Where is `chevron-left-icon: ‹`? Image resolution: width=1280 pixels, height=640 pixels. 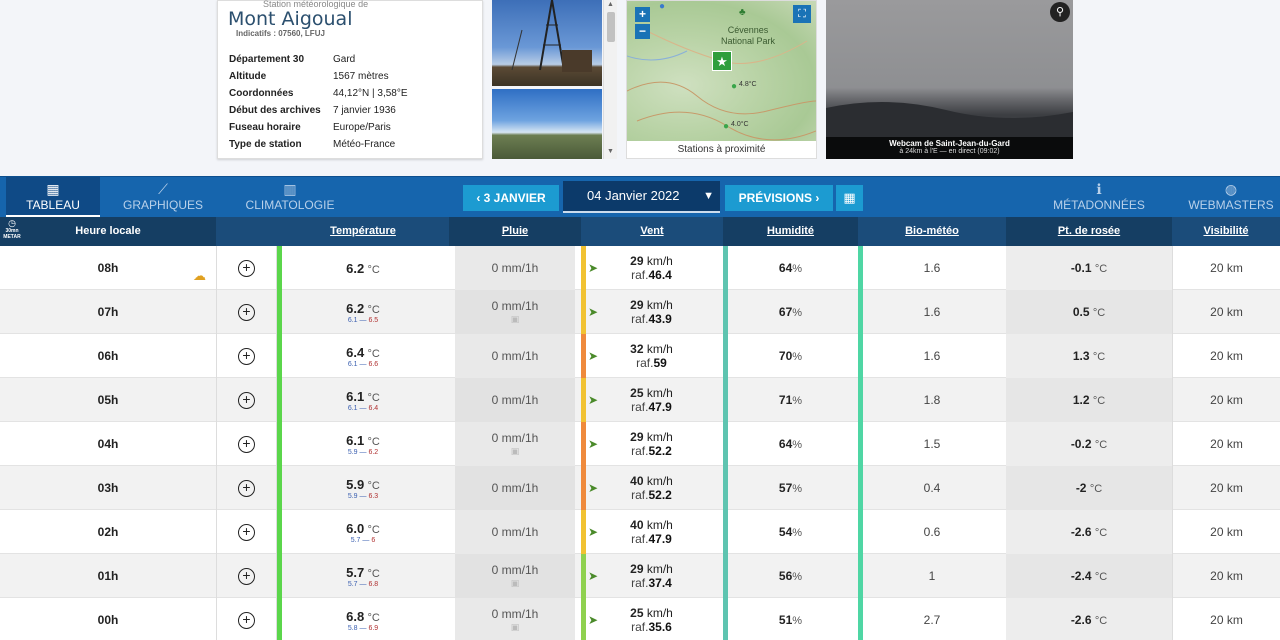 chevron-left-icon: ‹ is located at coordinates (480, 198).